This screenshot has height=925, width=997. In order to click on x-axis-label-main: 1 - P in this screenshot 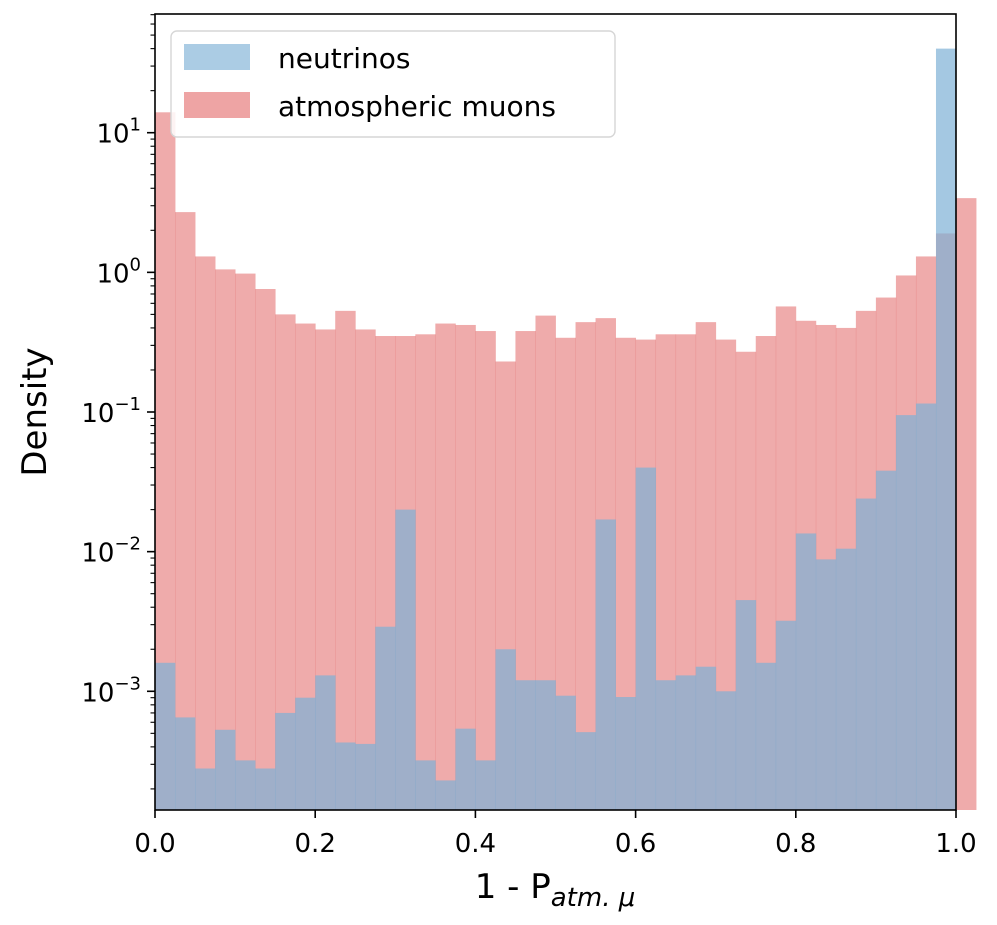, I will do `click(513, 887)`.